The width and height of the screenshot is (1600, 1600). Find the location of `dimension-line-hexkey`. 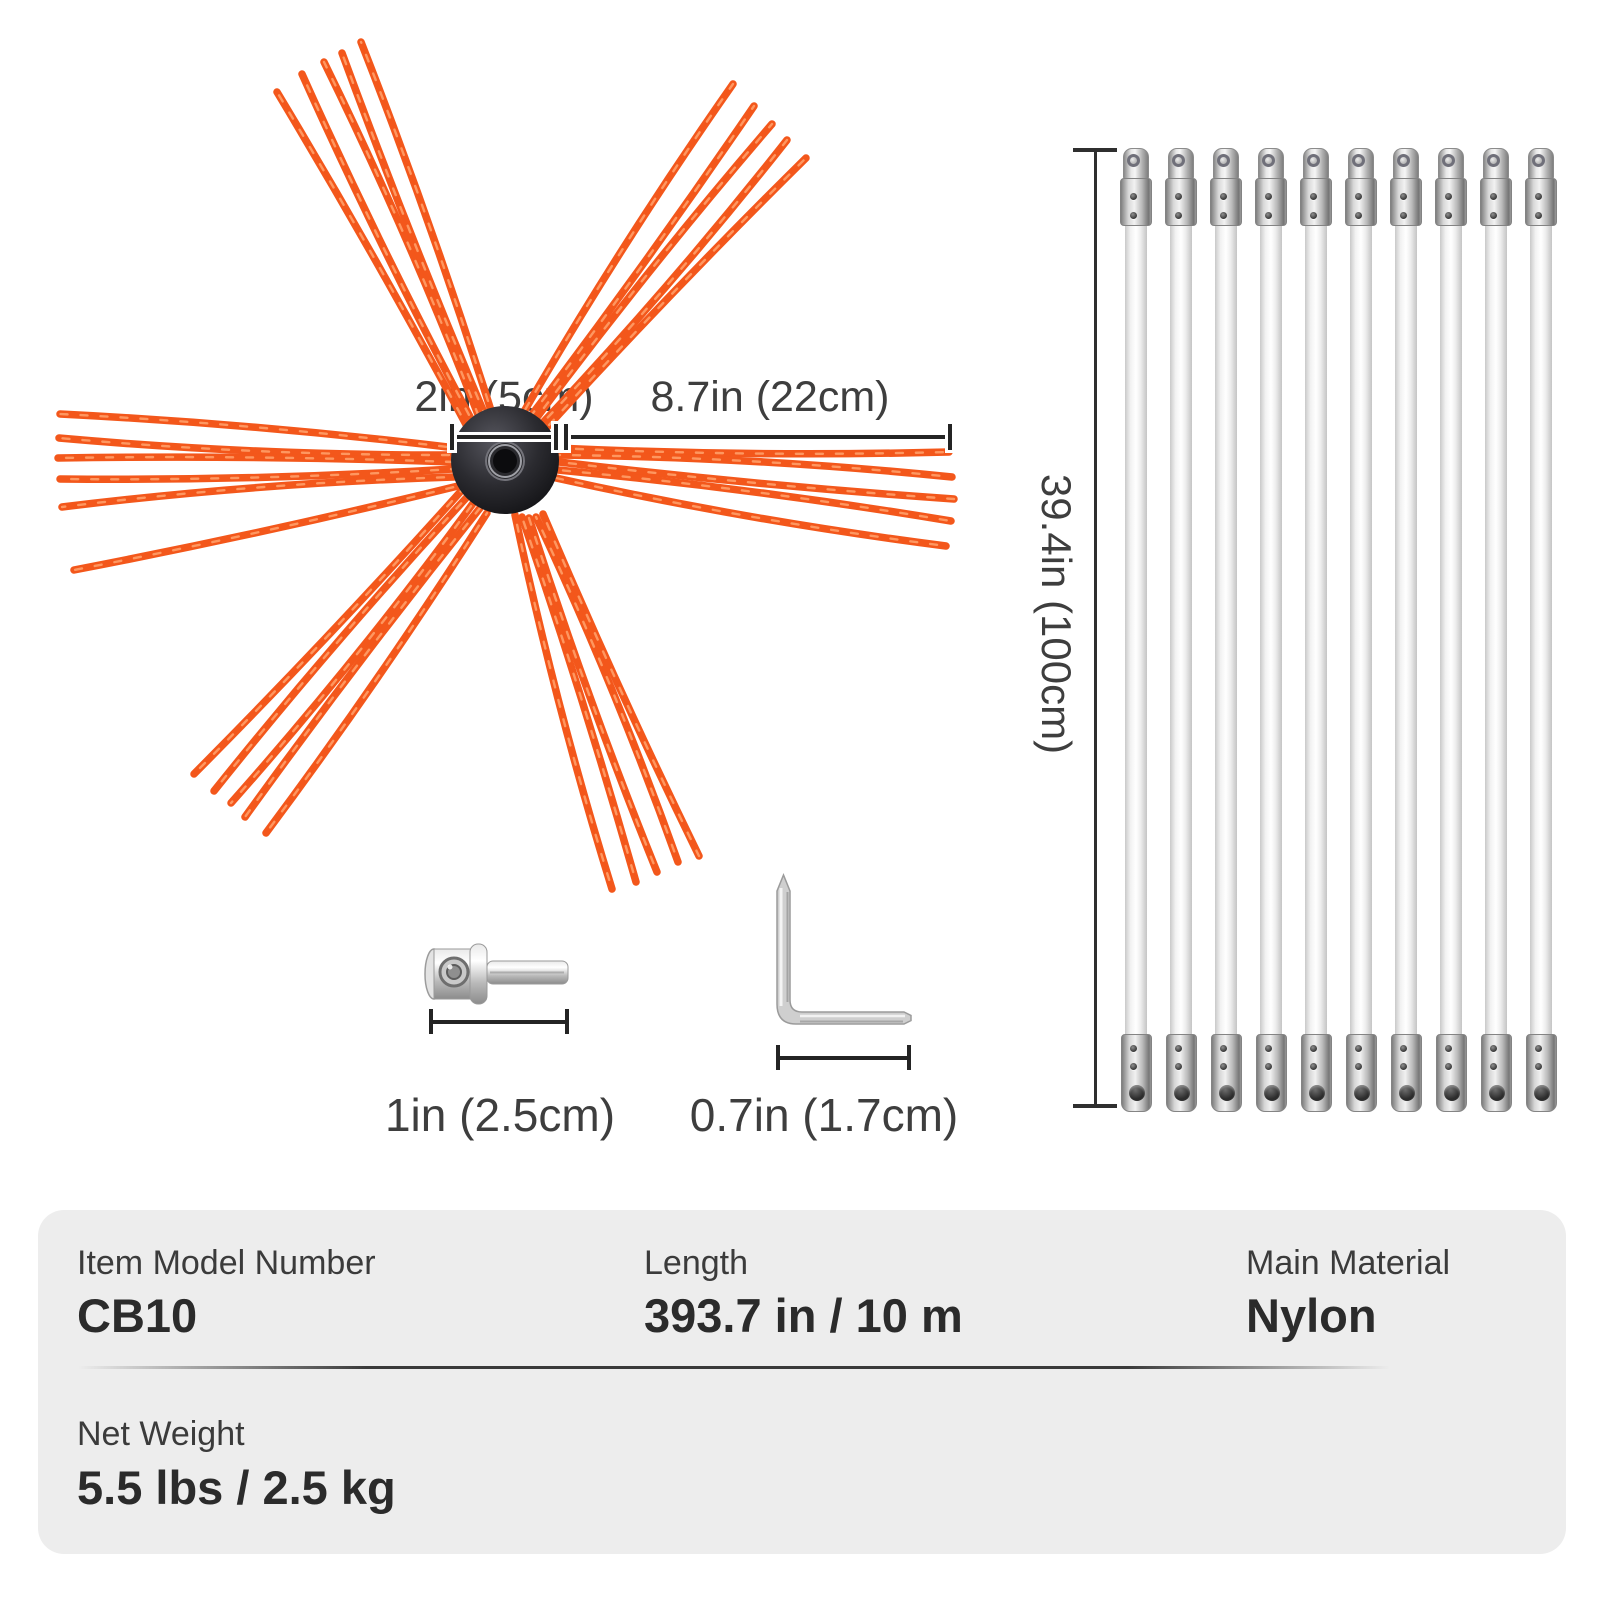

dimension-line-hexkey is located at coordinates (844, 1058).